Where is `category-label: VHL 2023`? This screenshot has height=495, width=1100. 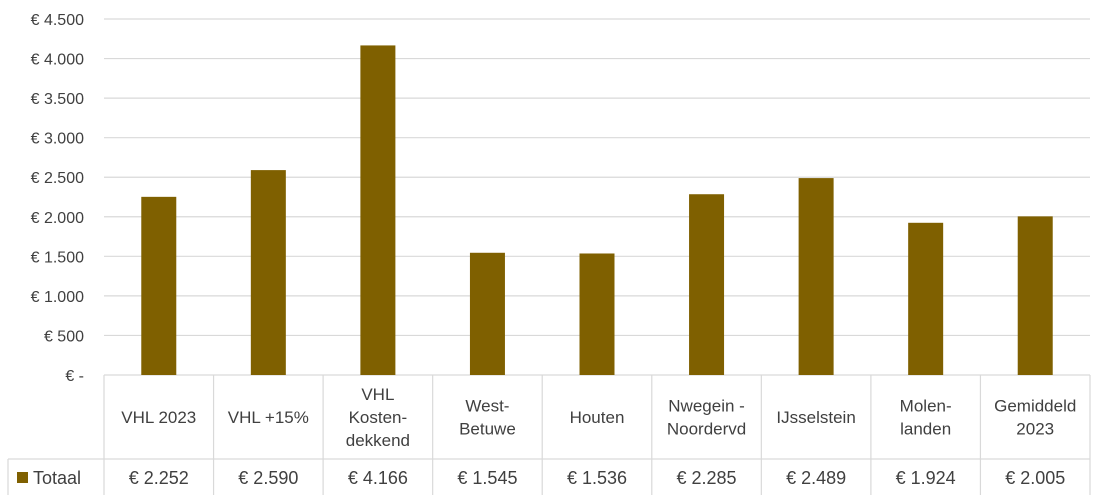
category-label: VHL 2023 is located at coordinates (158, 417).